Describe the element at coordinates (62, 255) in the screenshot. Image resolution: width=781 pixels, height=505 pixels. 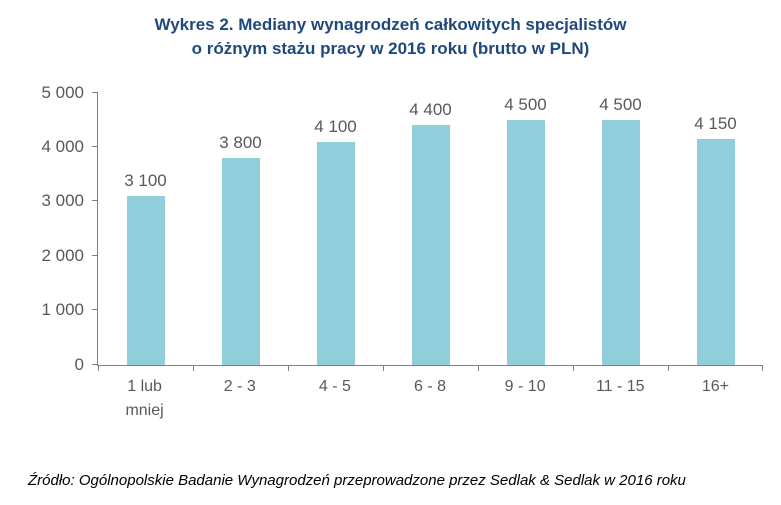
I see `y-tick-label: 2 000` at that location.